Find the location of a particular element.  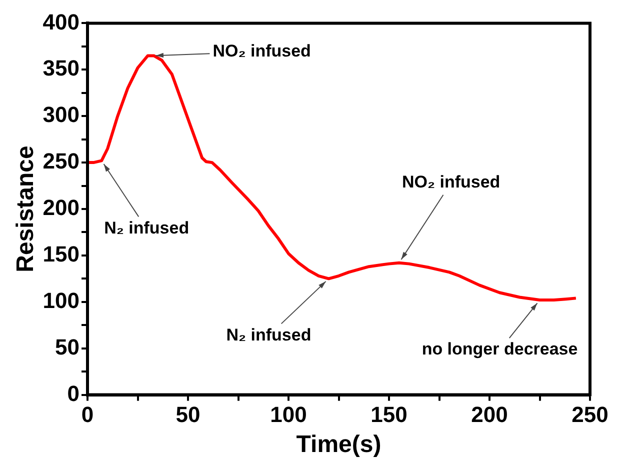

y-axis-title: Resistance is located at coordinates (26, 209).